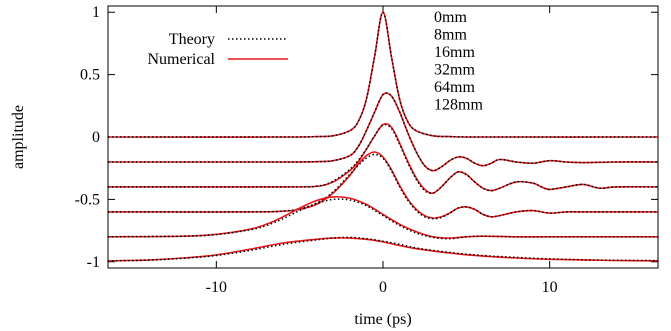 The width and height of the screenshot is (671, 331). Describe the element at coordinates (96, 12) in the screenshot. I see `y-tick-label: 1` at that location.